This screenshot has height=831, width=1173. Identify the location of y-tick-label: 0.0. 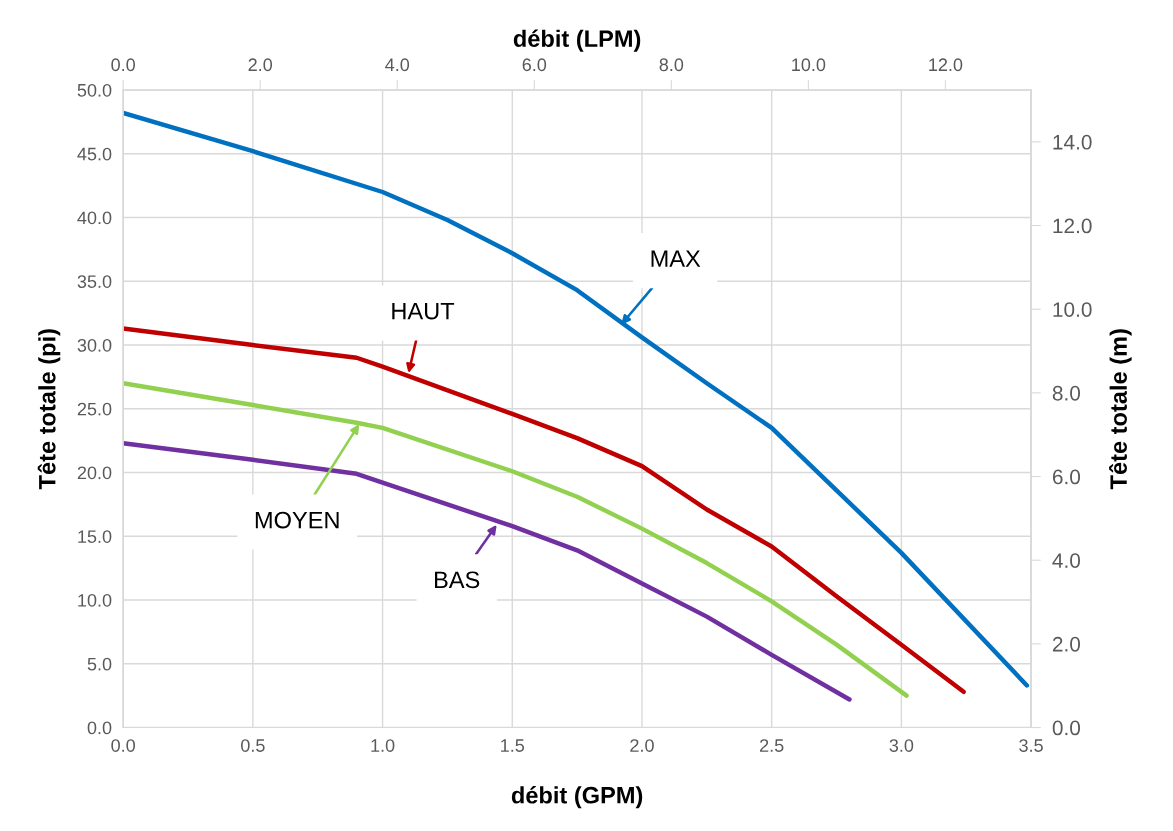
(99, 728).